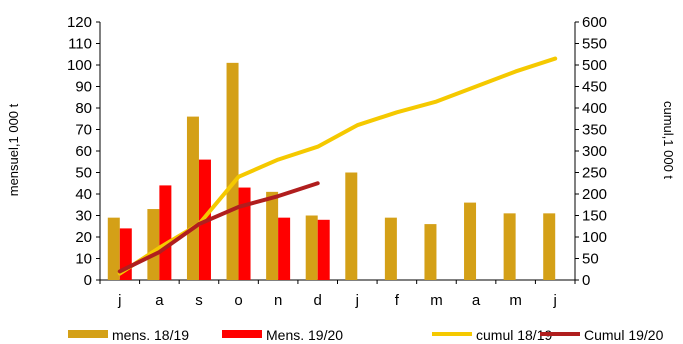 The image size is (683, 344). What do you see at coordinates (594, 22) in the screenshot?
I see `y2-tick-label: 600` at bounding box center [594, 22].